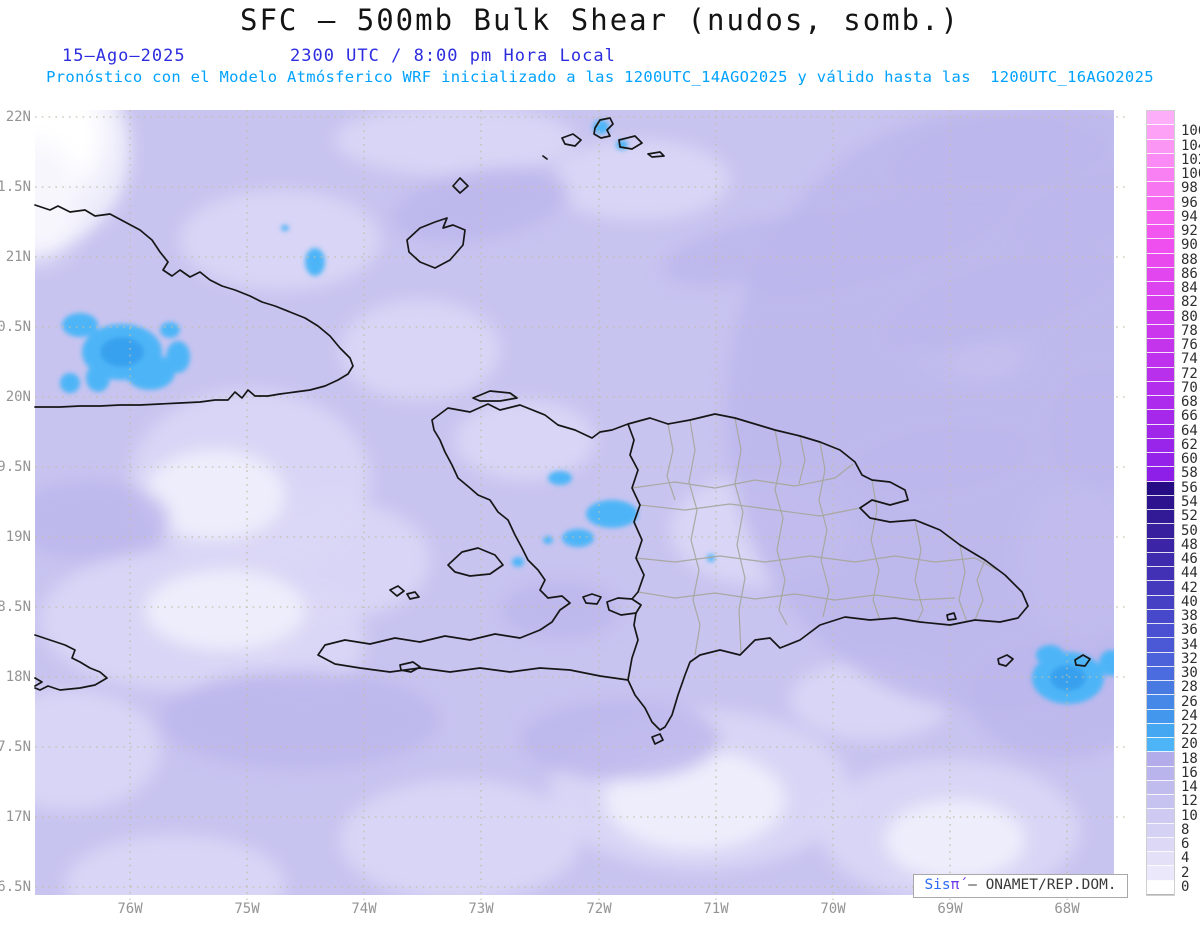 This screenshot has height=927, width=1200. I want to click on colorbar-tick-label: 16, so click(1189, 772).